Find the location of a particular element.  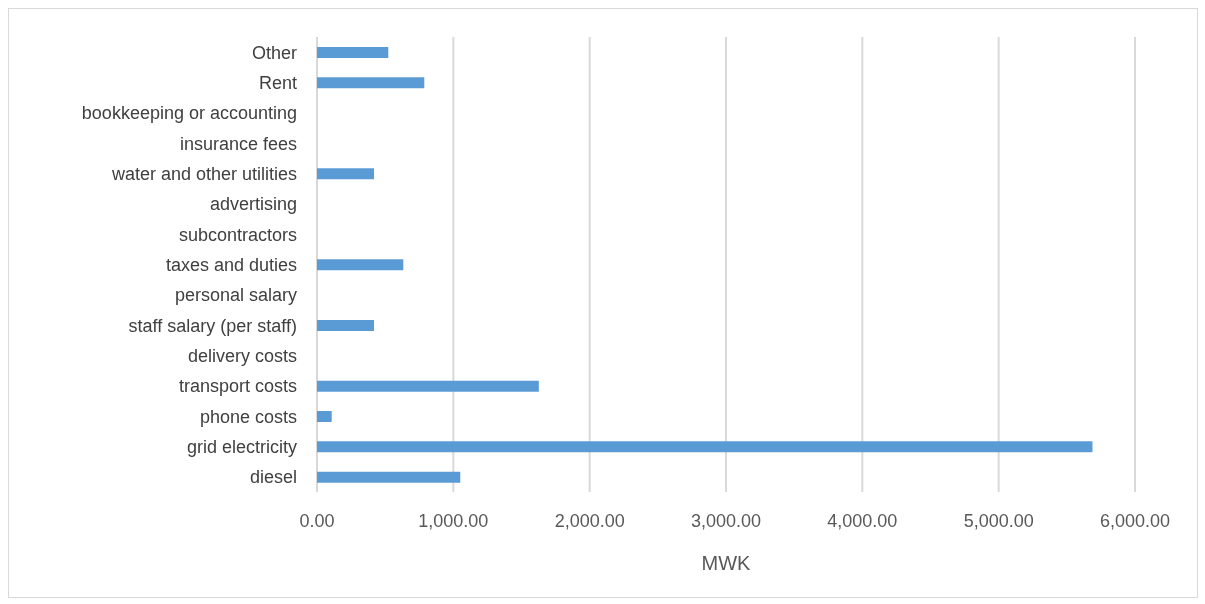

y-tick-label: taxes and duties is located at coordinates (231, 264).